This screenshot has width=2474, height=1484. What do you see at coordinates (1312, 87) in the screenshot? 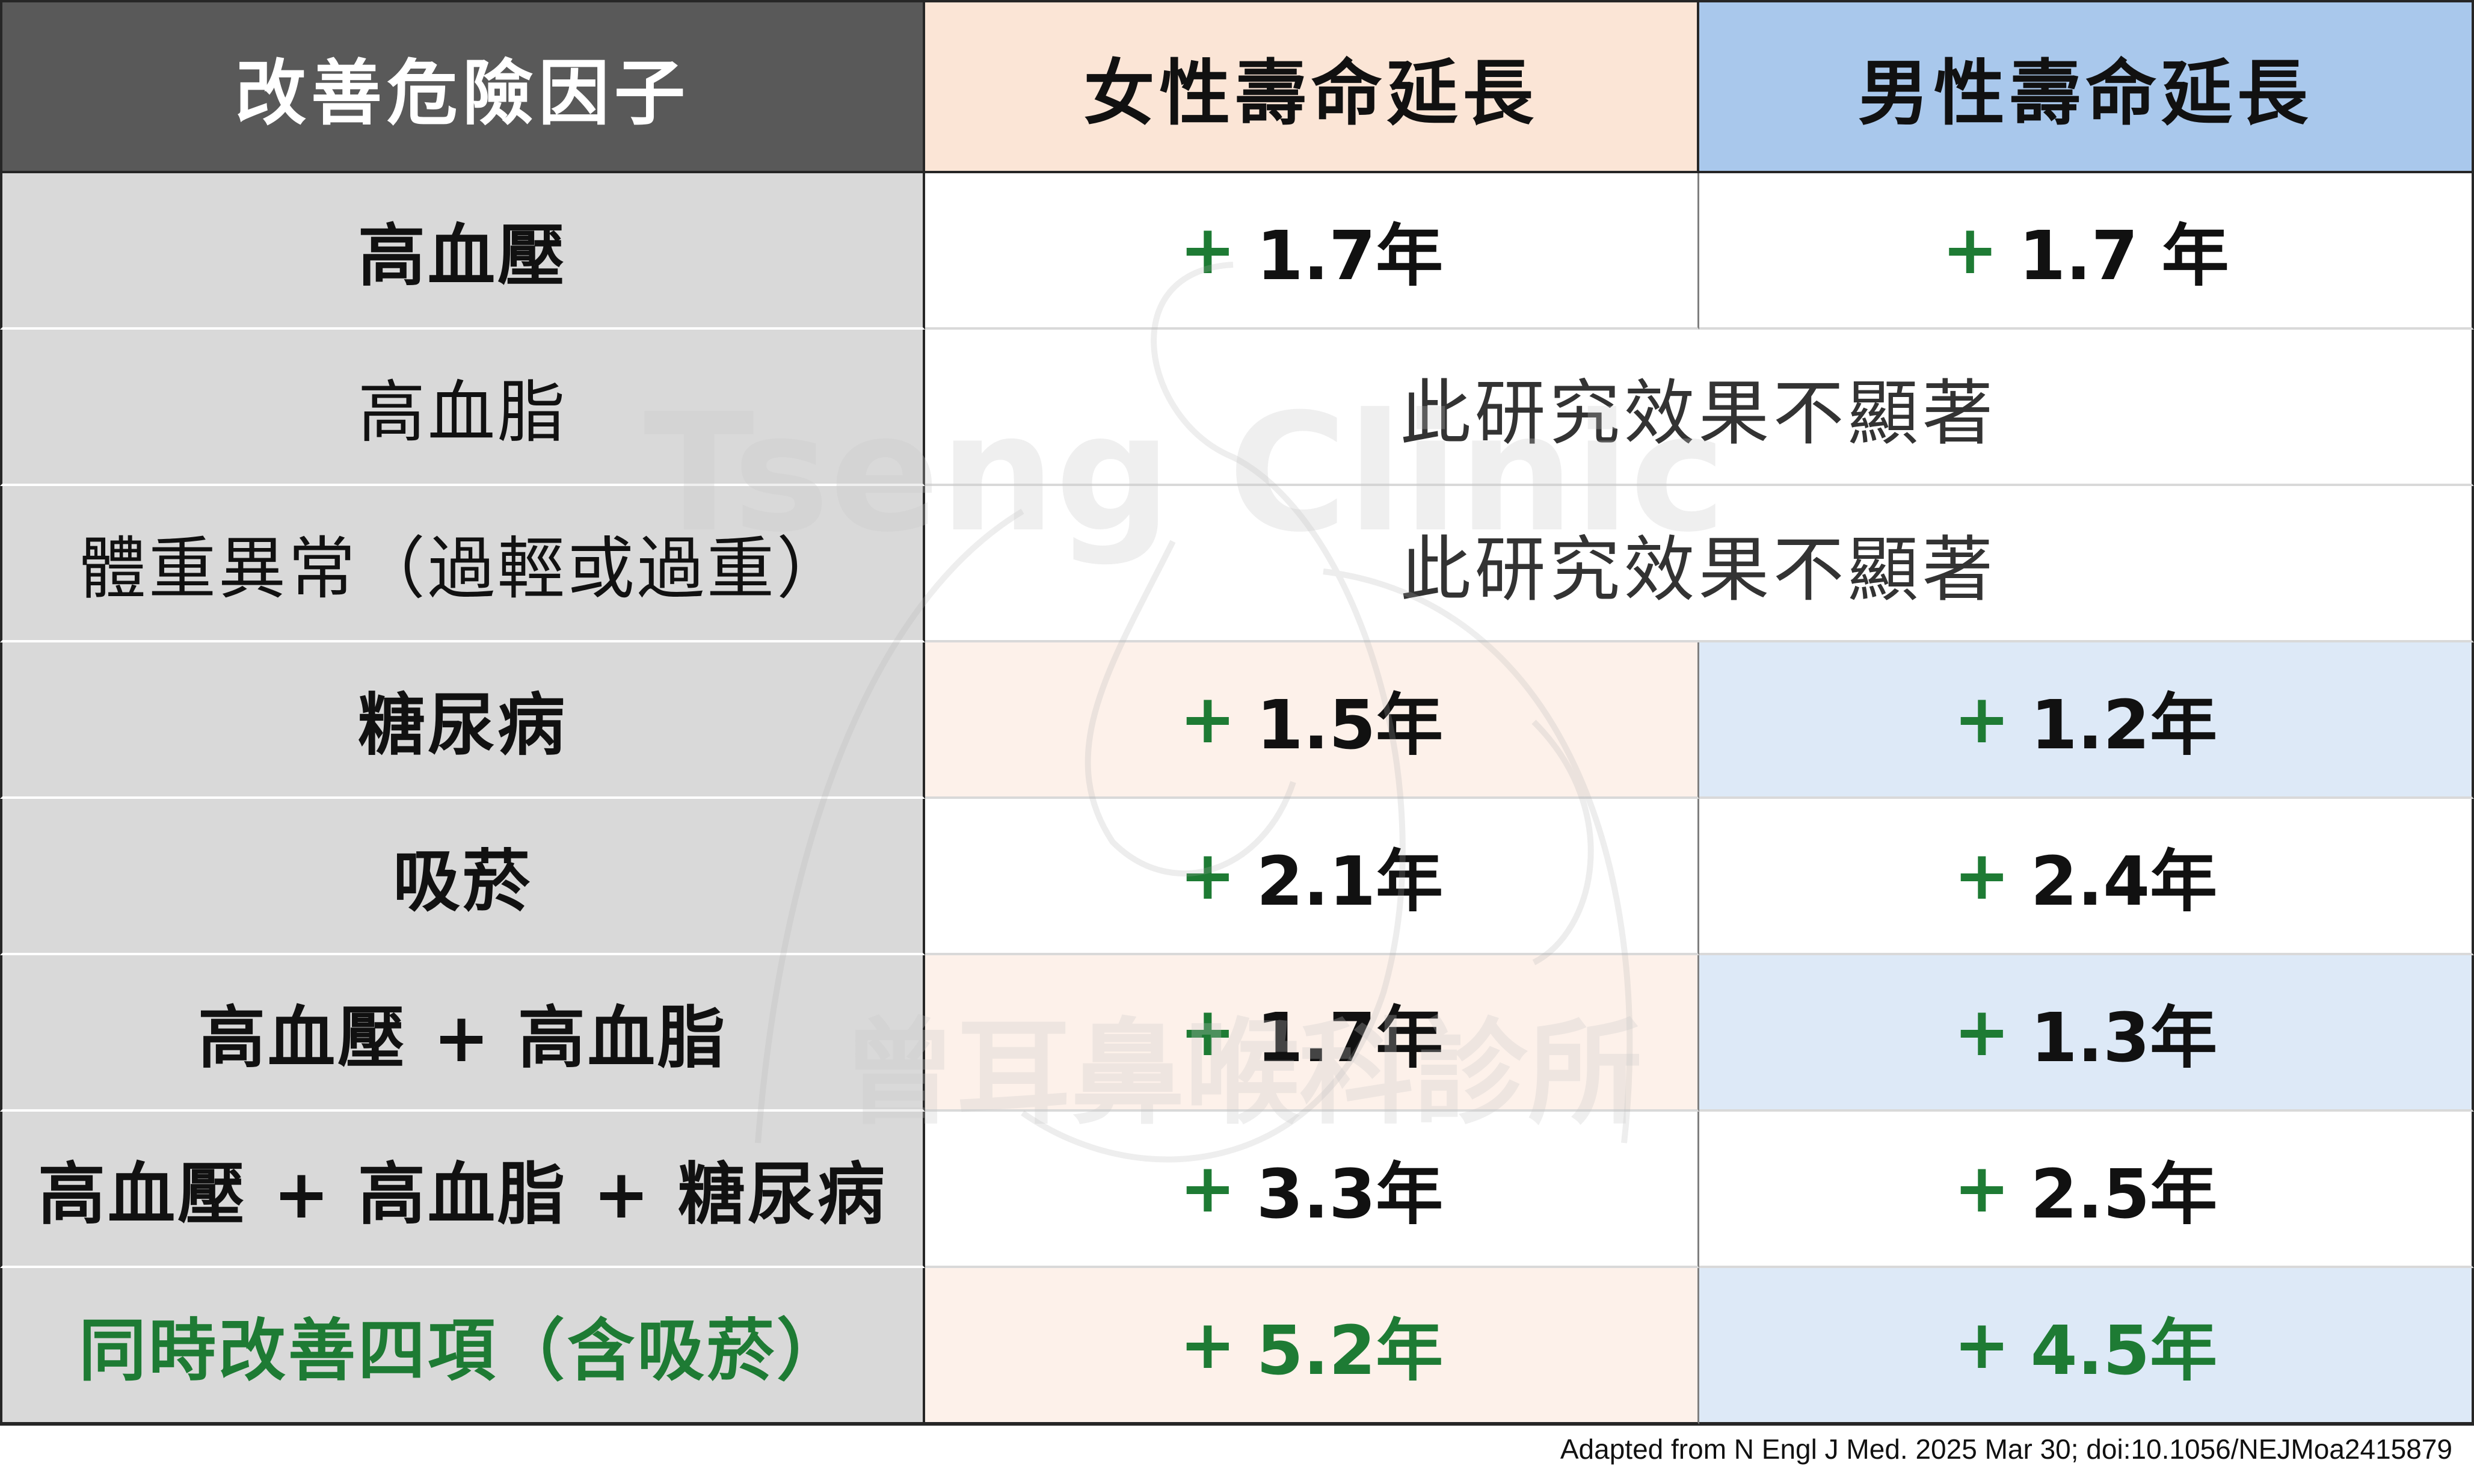
I see `header-female: 女性壽命延長` at bounding box center [1312, 87].